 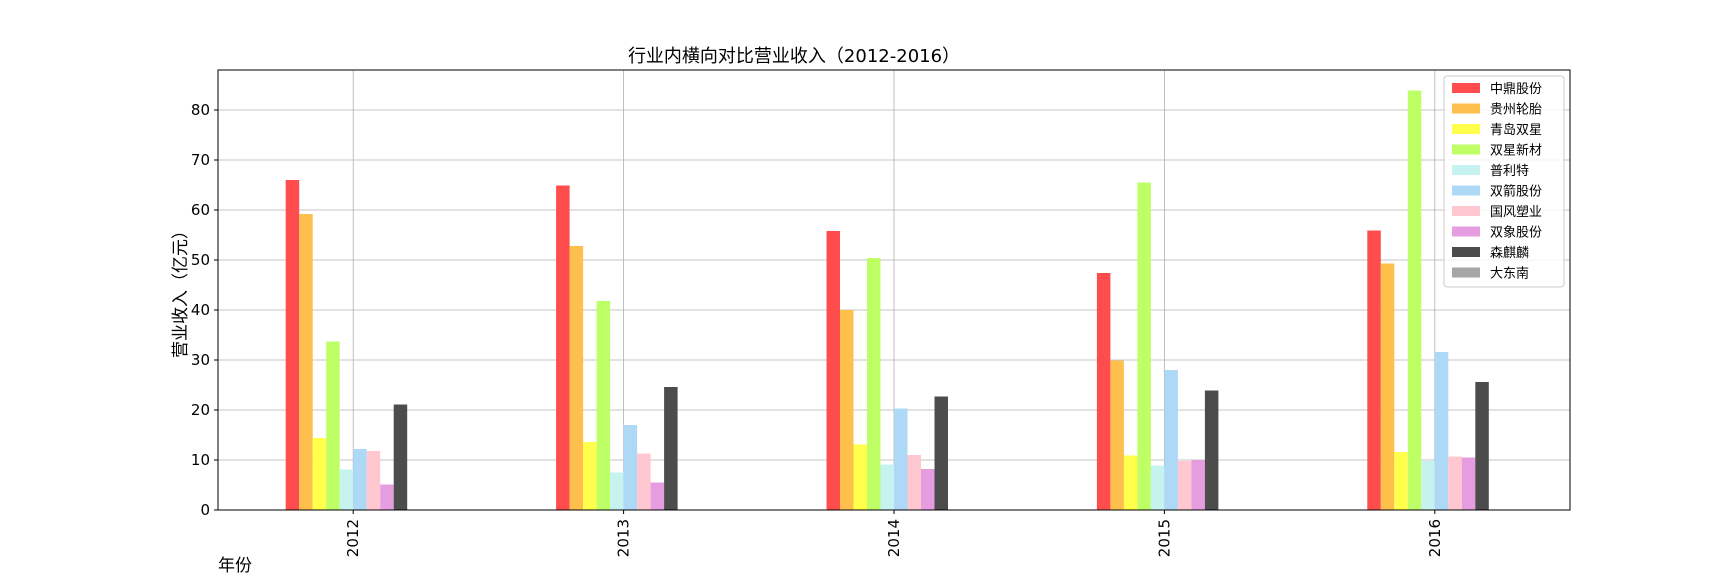 I want to click on bar-中鼎股份-2013, so click(x=563, y=347).